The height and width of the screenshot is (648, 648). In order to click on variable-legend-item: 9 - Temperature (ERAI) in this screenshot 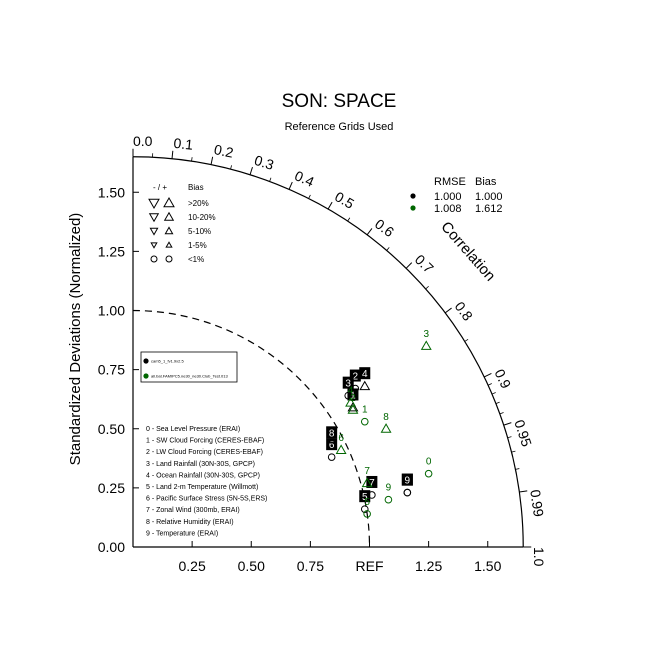, I will do `click(182, 533)`.